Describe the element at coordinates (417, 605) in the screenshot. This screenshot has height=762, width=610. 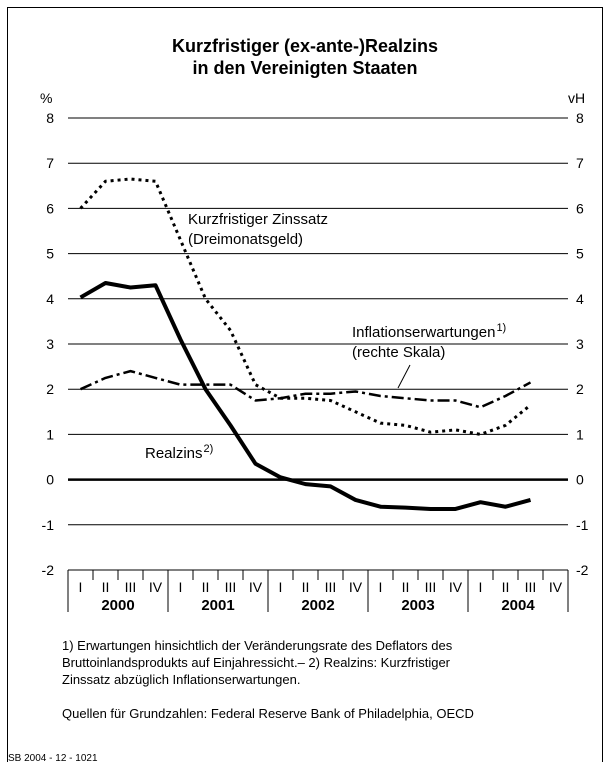
I see `year-label: 2003` at that location.